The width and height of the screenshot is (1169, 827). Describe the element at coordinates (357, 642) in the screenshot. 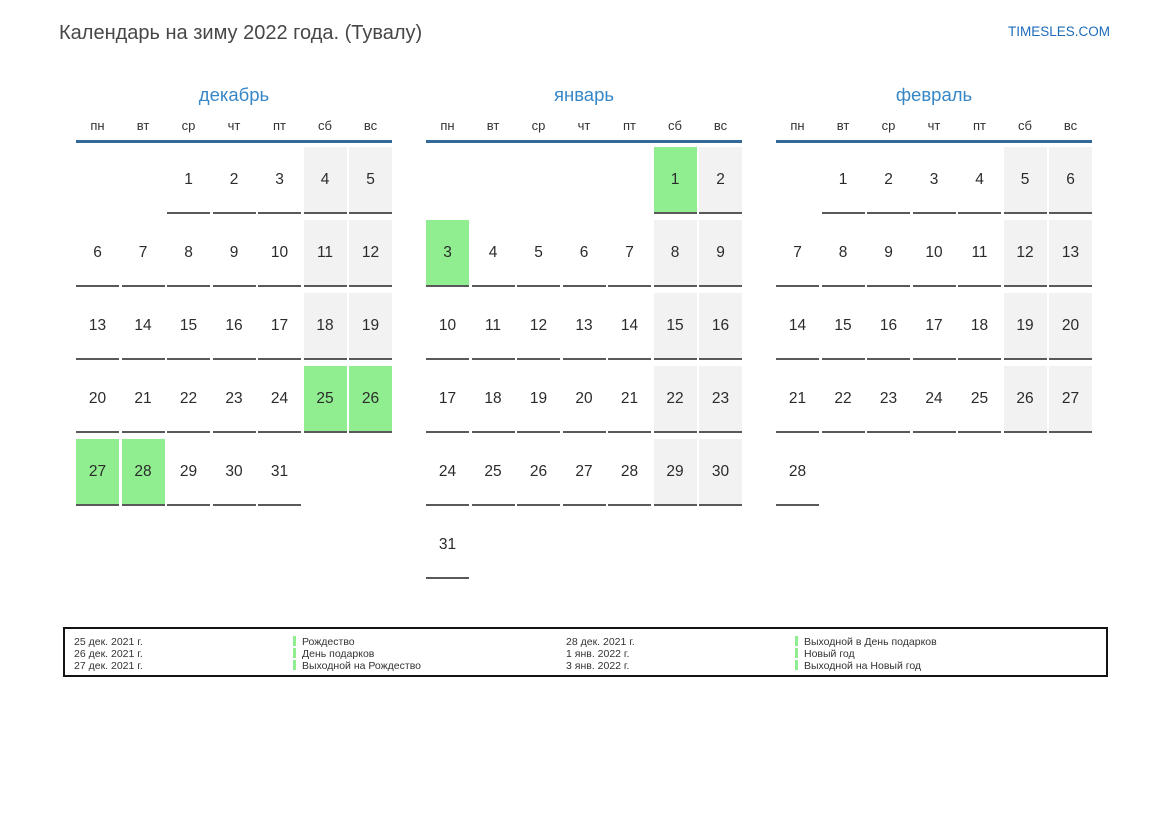

I see `legend-entry: Рождество` at that location.